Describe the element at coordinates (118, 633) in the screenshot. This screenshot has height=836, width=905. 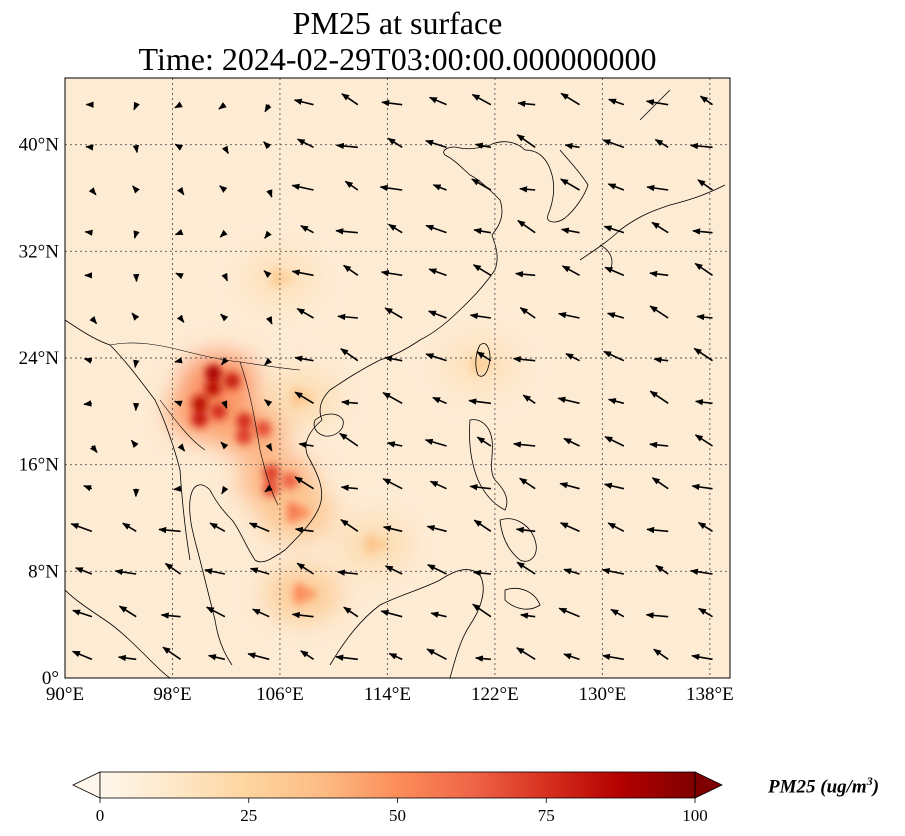
I see `coastline-sumatra` at that location.